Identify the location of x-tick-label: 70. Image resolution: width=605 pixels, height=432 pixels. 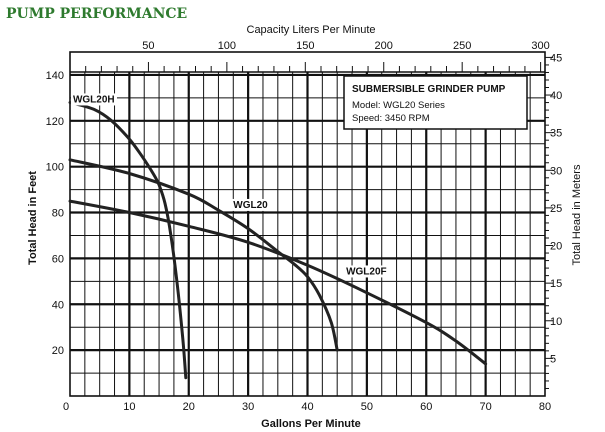
(486, 407).